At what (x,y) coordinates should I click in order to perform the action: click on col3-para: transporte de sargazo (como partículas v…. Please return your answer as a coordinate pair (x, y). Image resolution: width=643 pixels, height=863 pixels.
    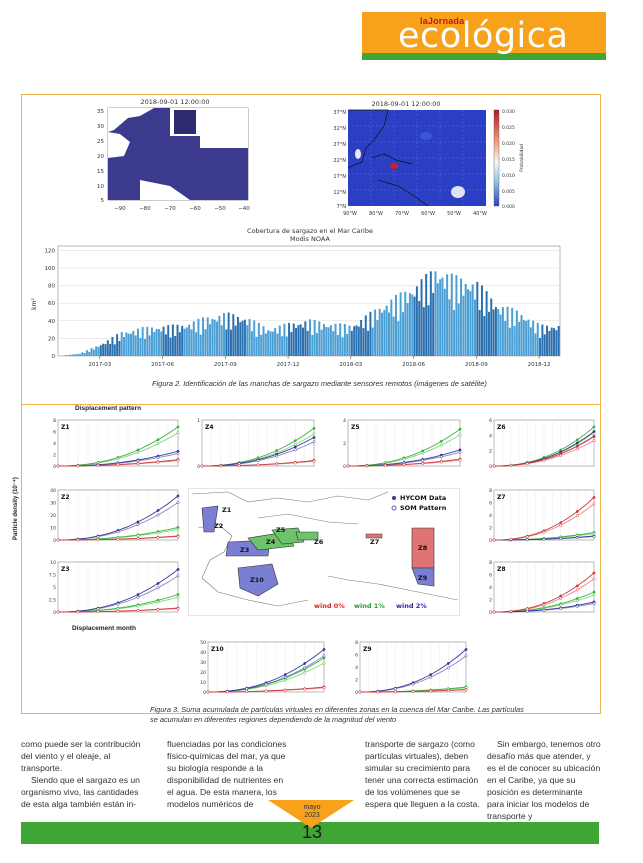
    Looking at the image, I should click on (422, 774).